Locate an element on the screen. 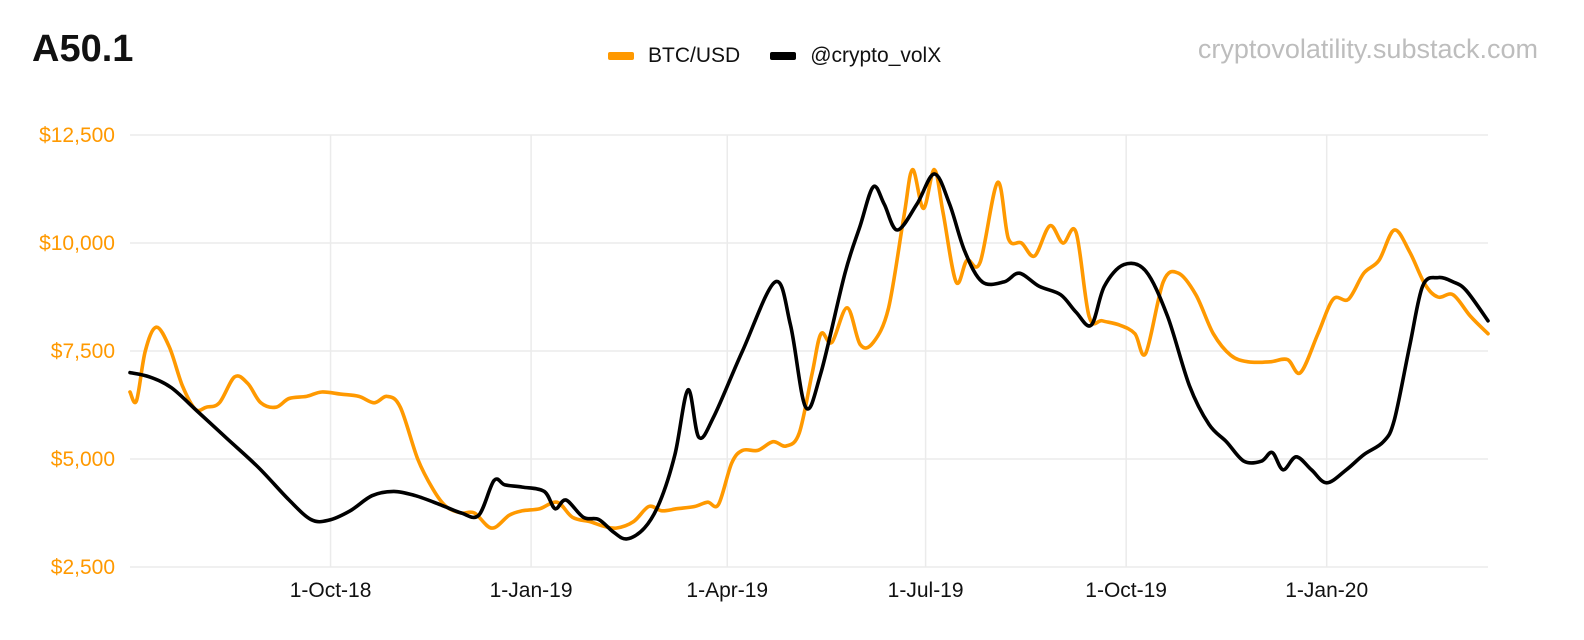 Image resolution: width=1584 pixels, height=640 pixels. y-tick-label: $2,500 is located at coordinates (83, 567).